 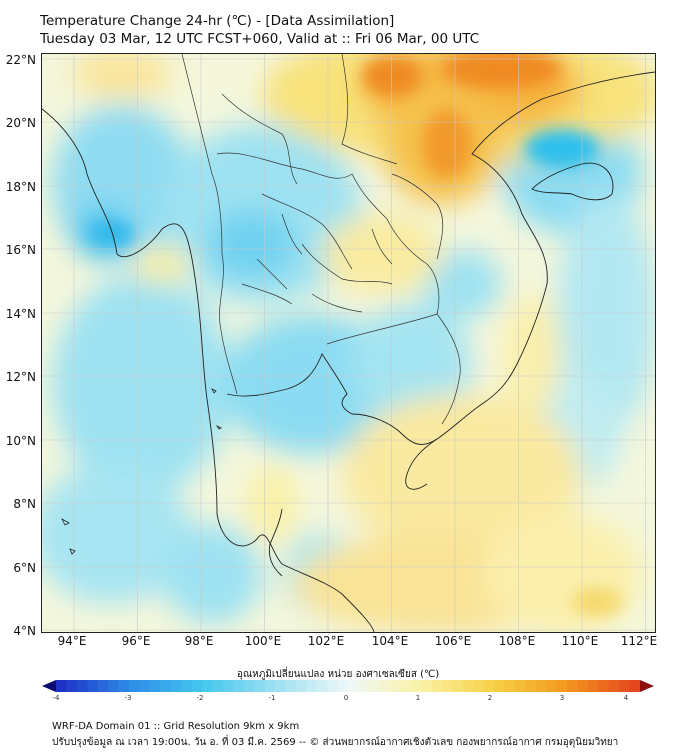 What do you see at coordinates (20, 187) in the screenshot?
I see `lat-label-18n: 18°N` at bounding box center [20, 187].